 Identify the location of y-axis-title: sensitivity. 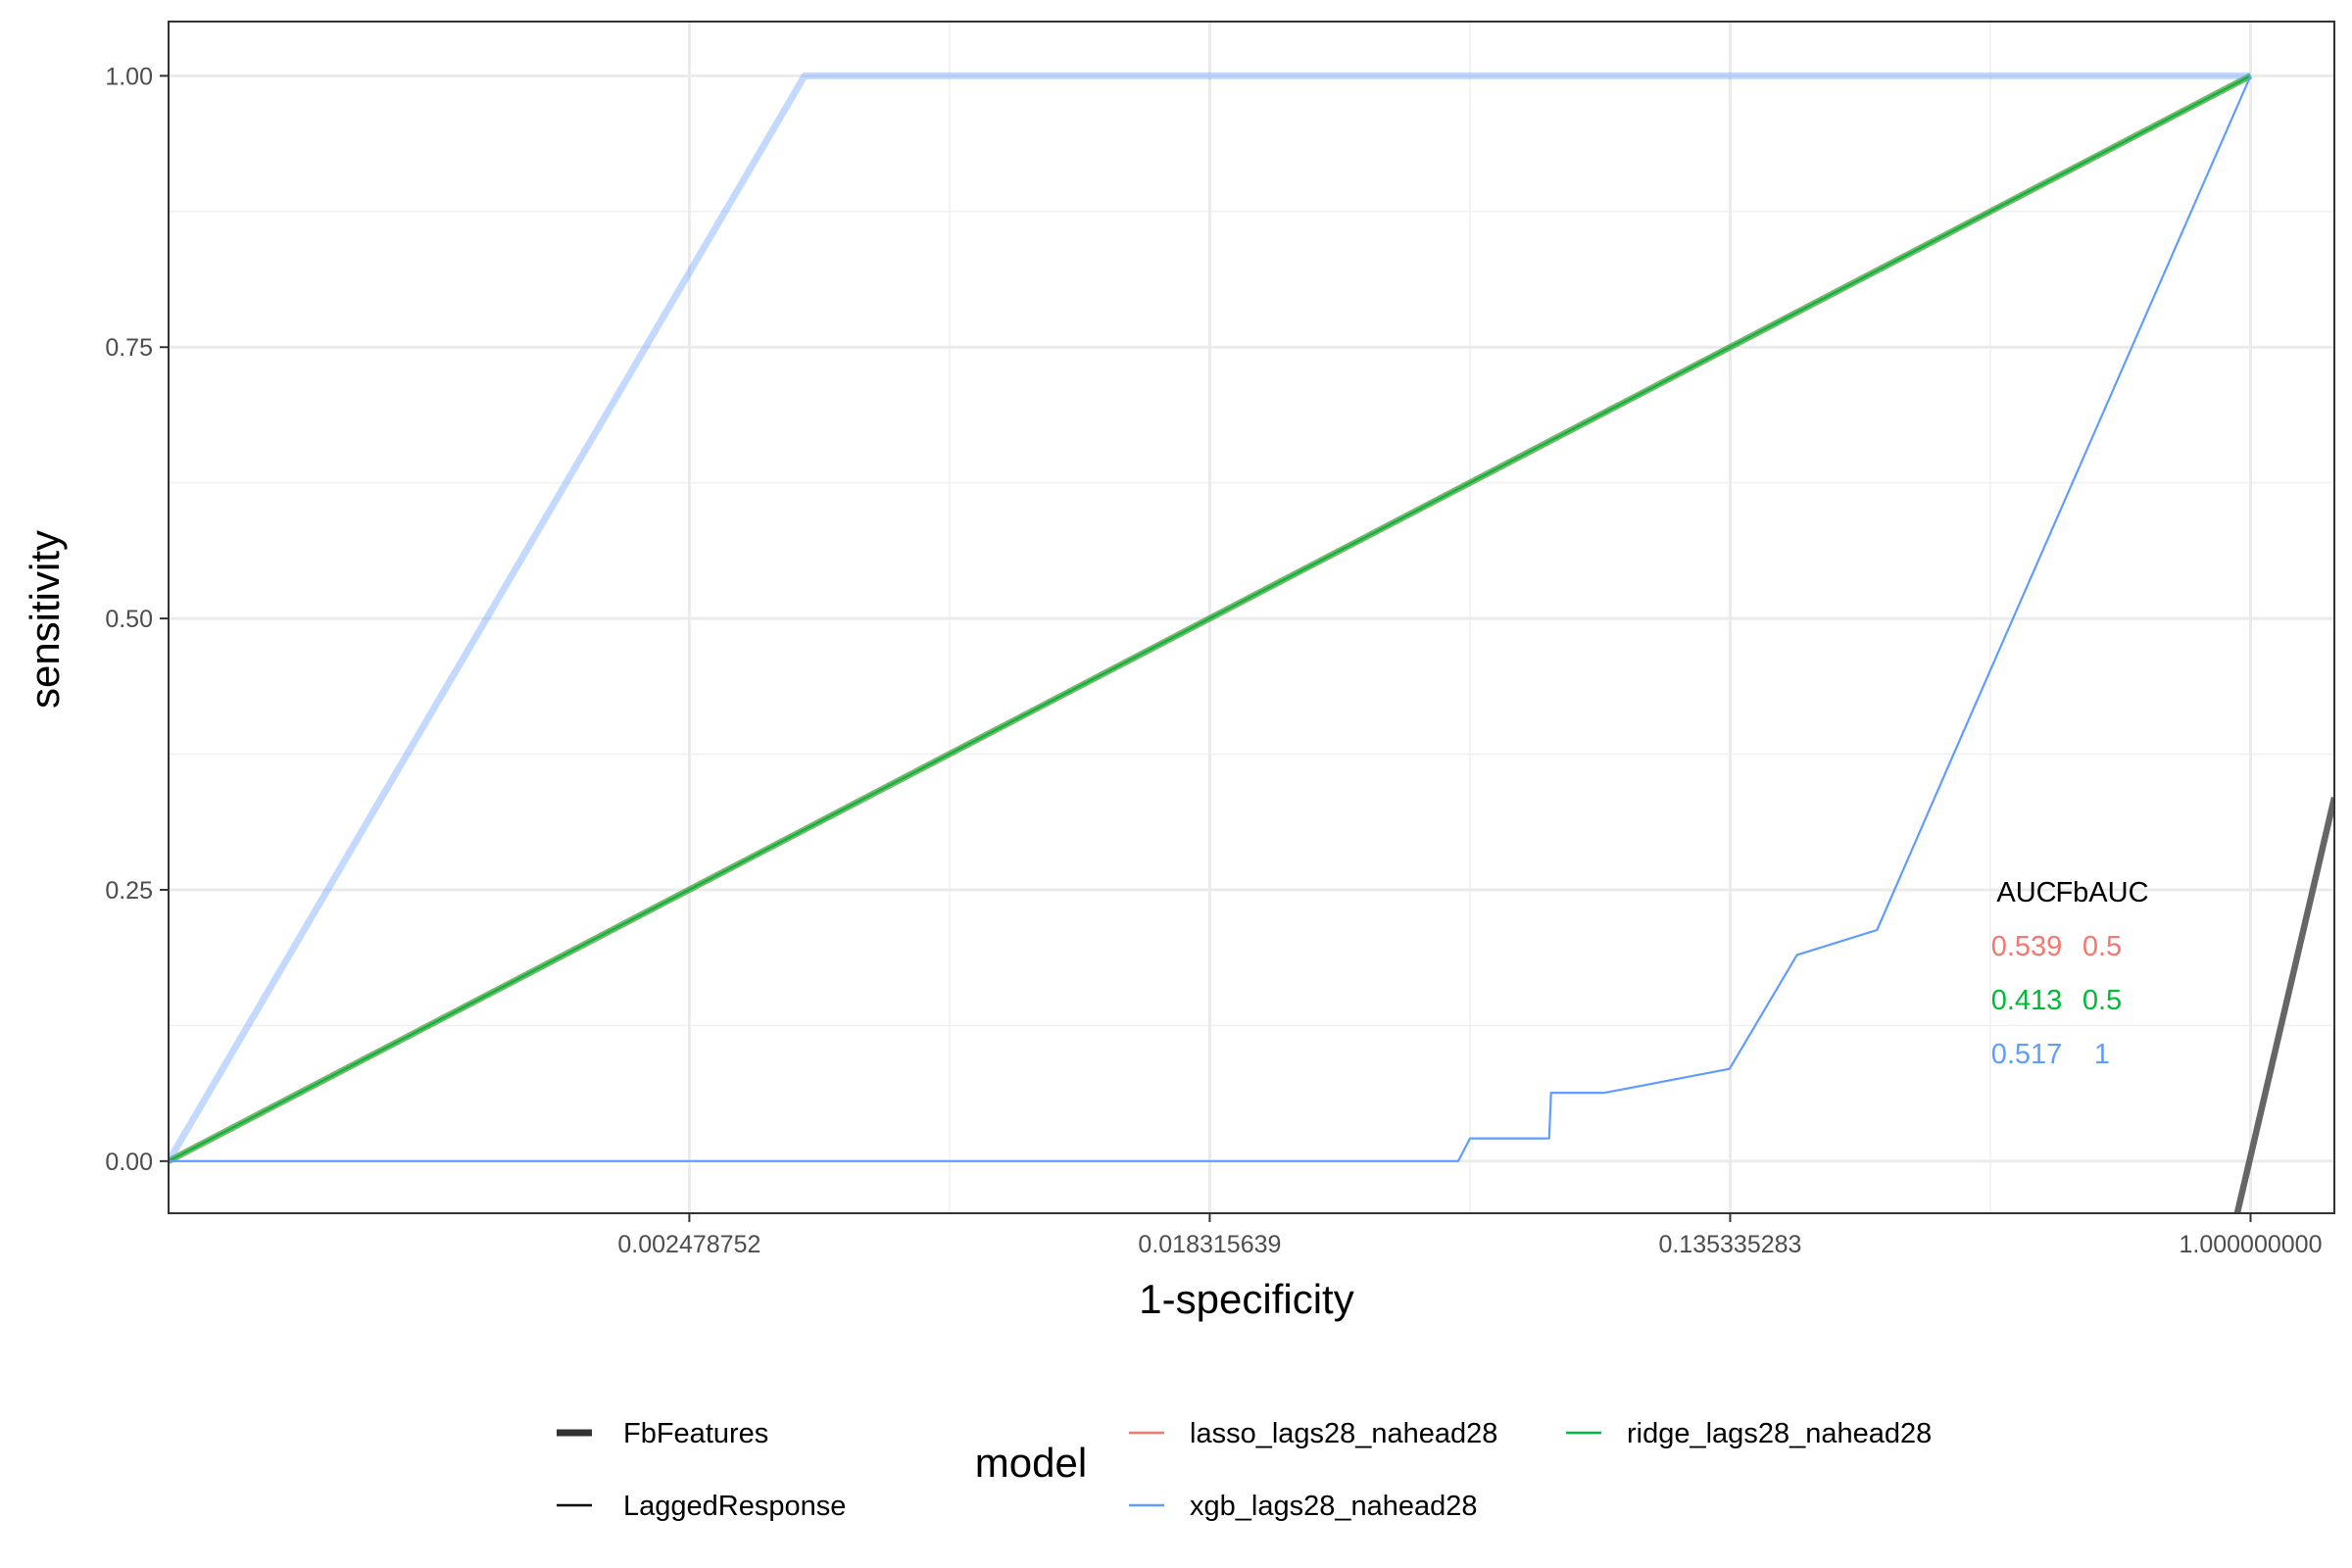
(45, 619).